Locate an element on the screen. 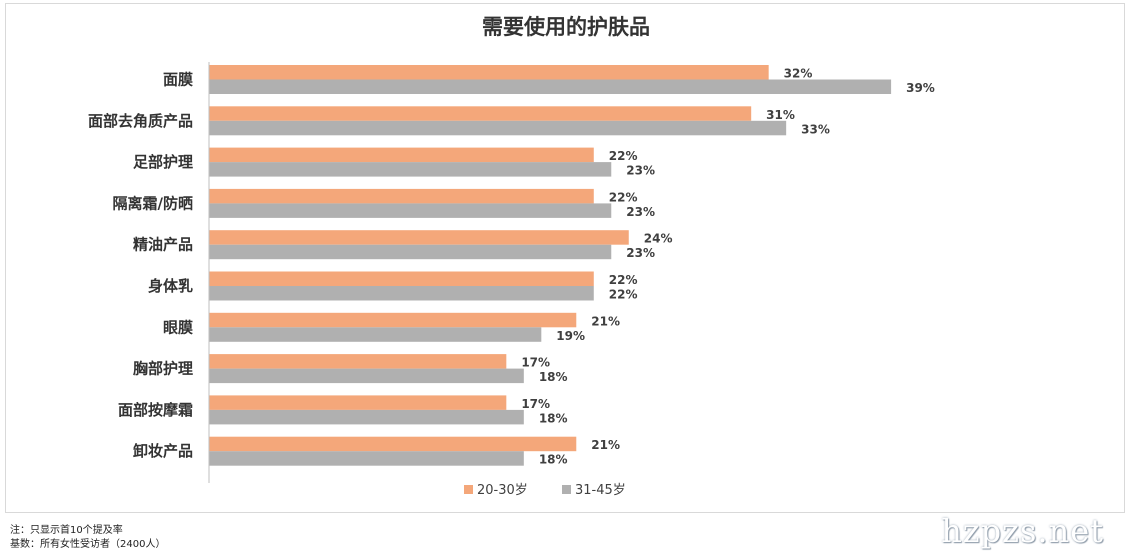 The height and width of the screenshot is (554, 1130). data-label: 19% is located at coordinates (570, 336).